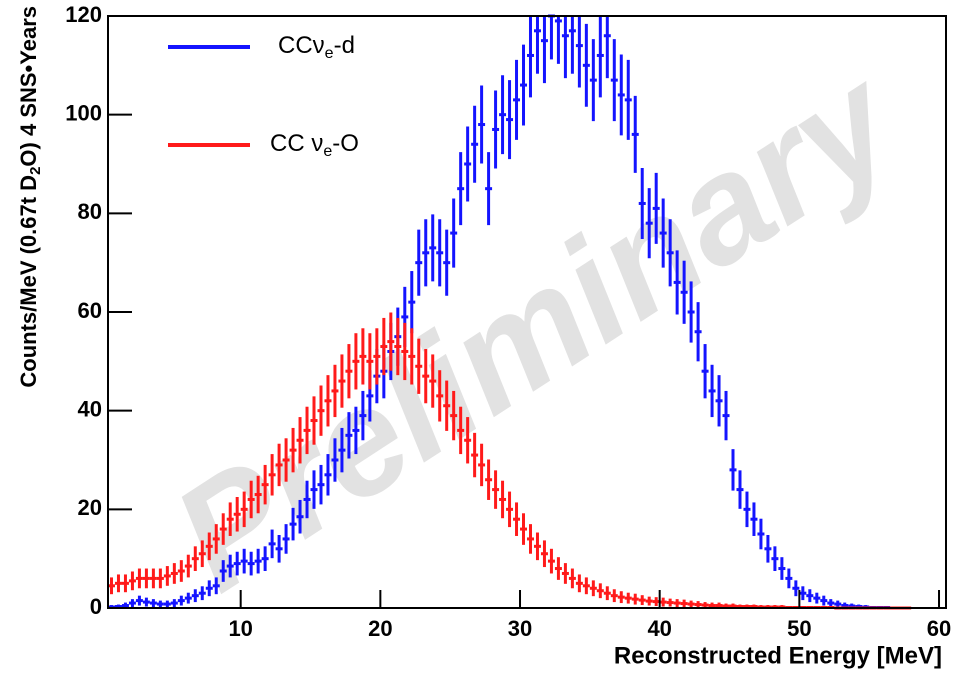 This screenshot has width=956, height=673. Describe the element at coordinates (28, 281) in the screenshot. I see `y-label-part: Counts/MeV (0.67t D` at that location.